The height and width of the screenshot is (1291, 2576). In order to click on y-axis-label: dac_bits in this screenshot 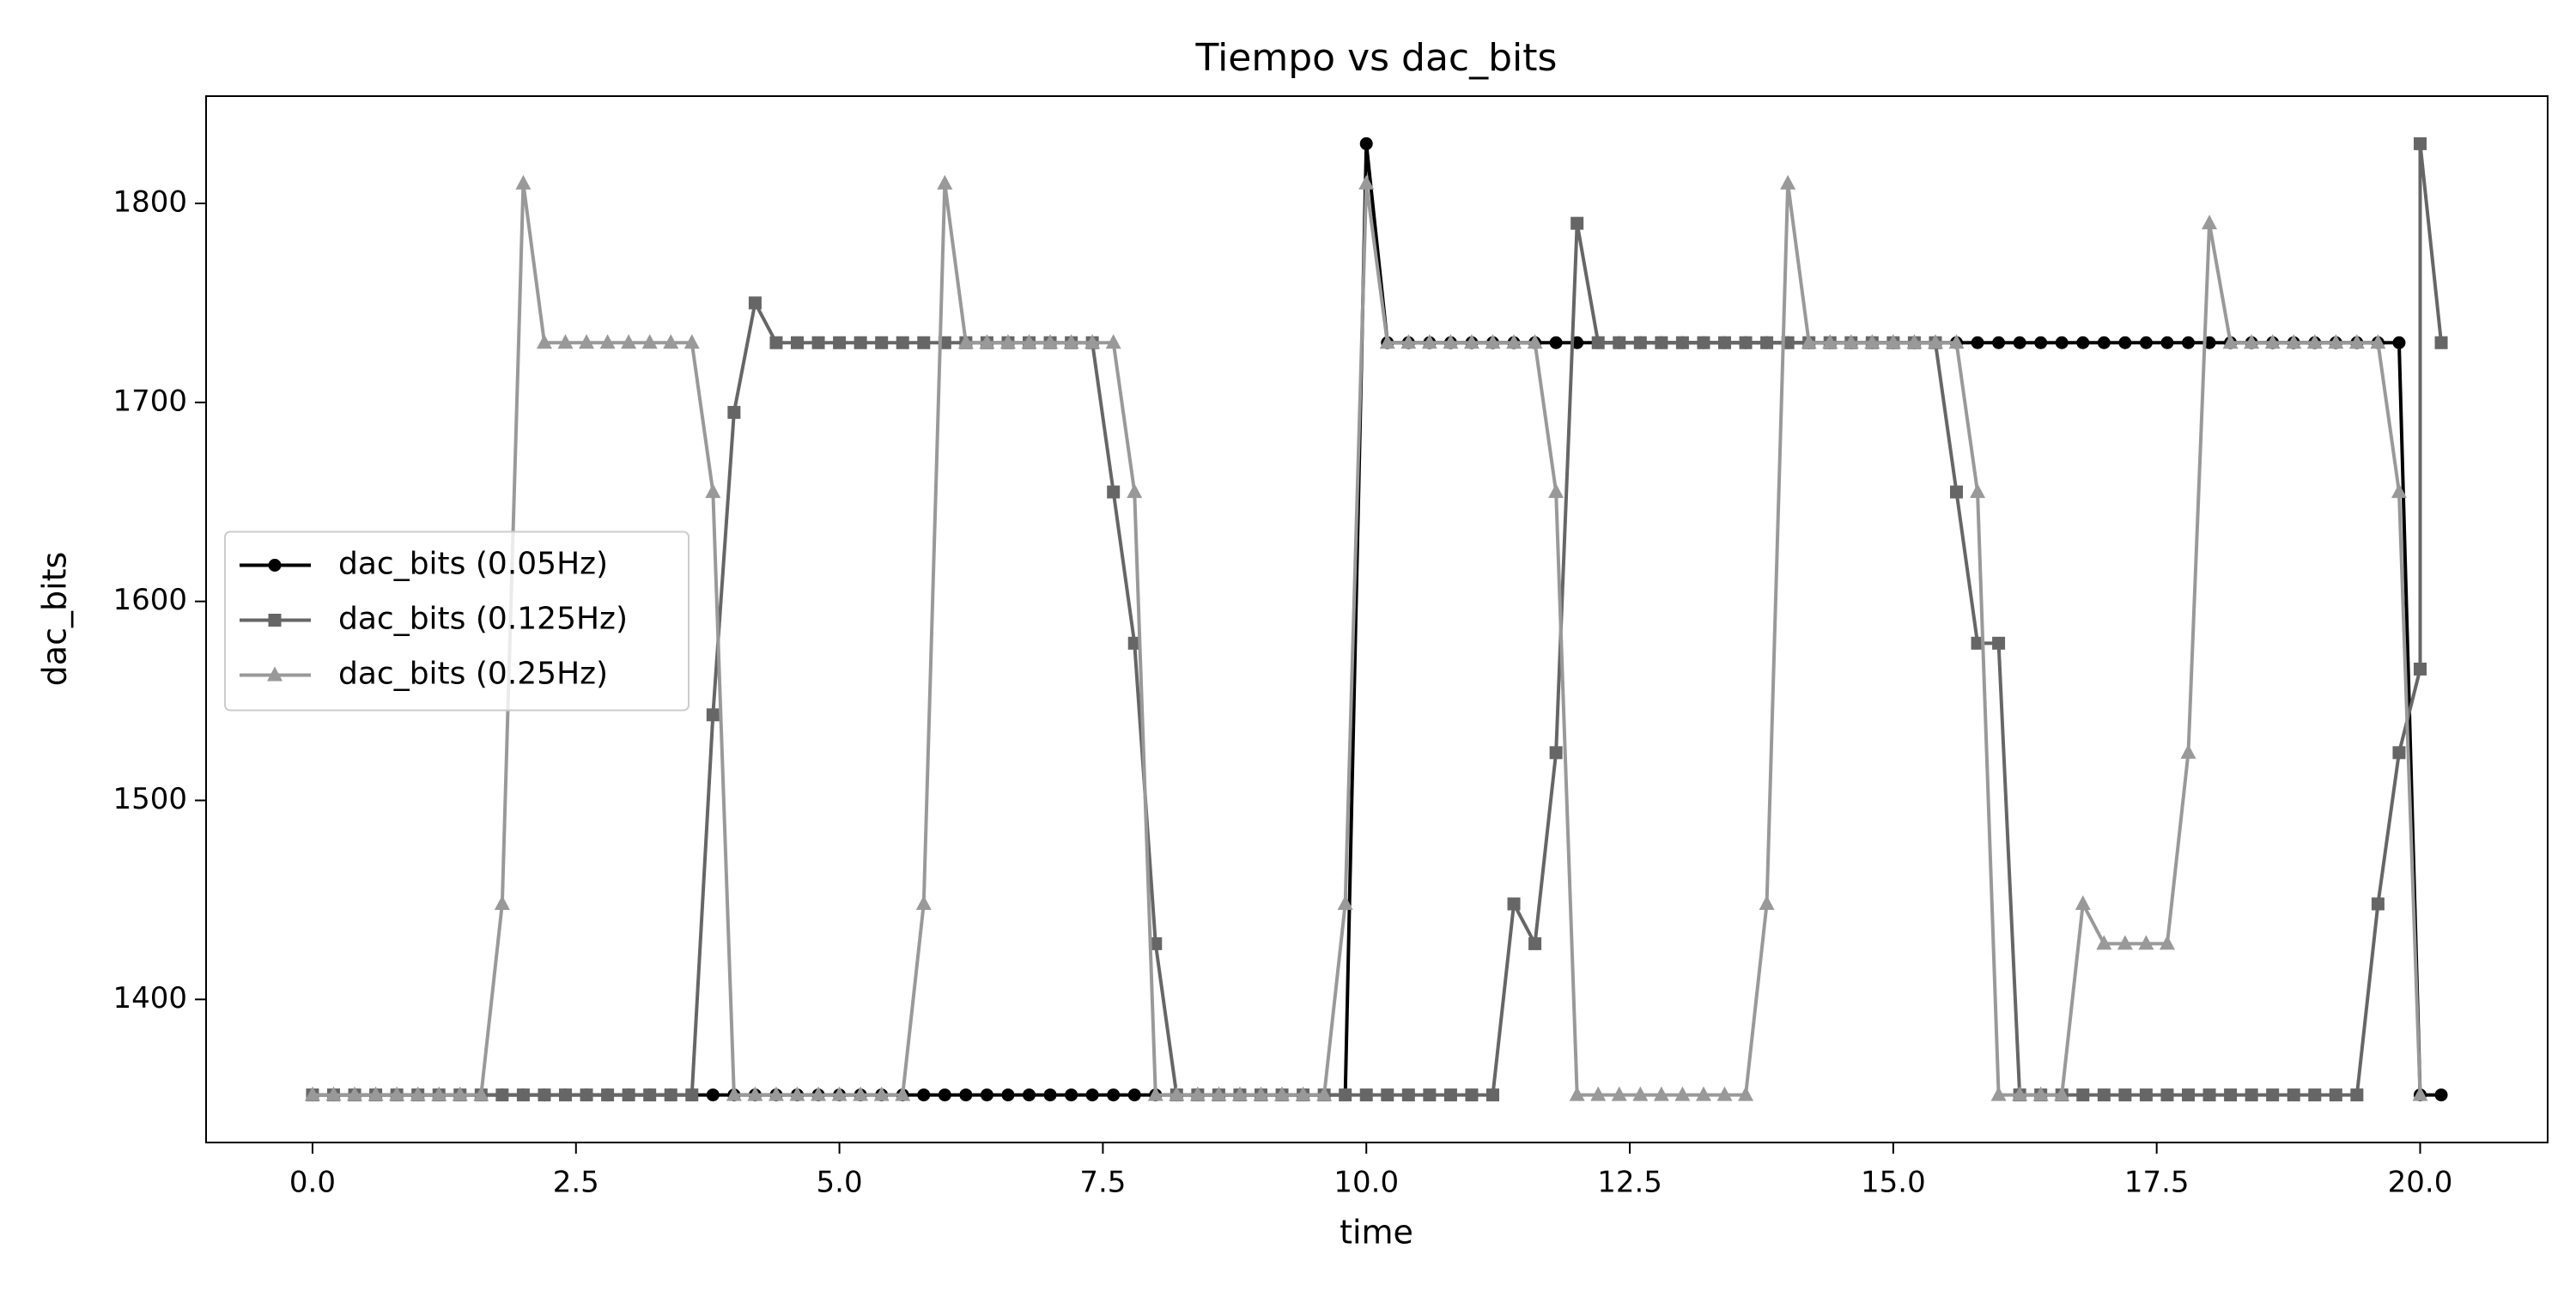, I will do `click(55, 620)`.